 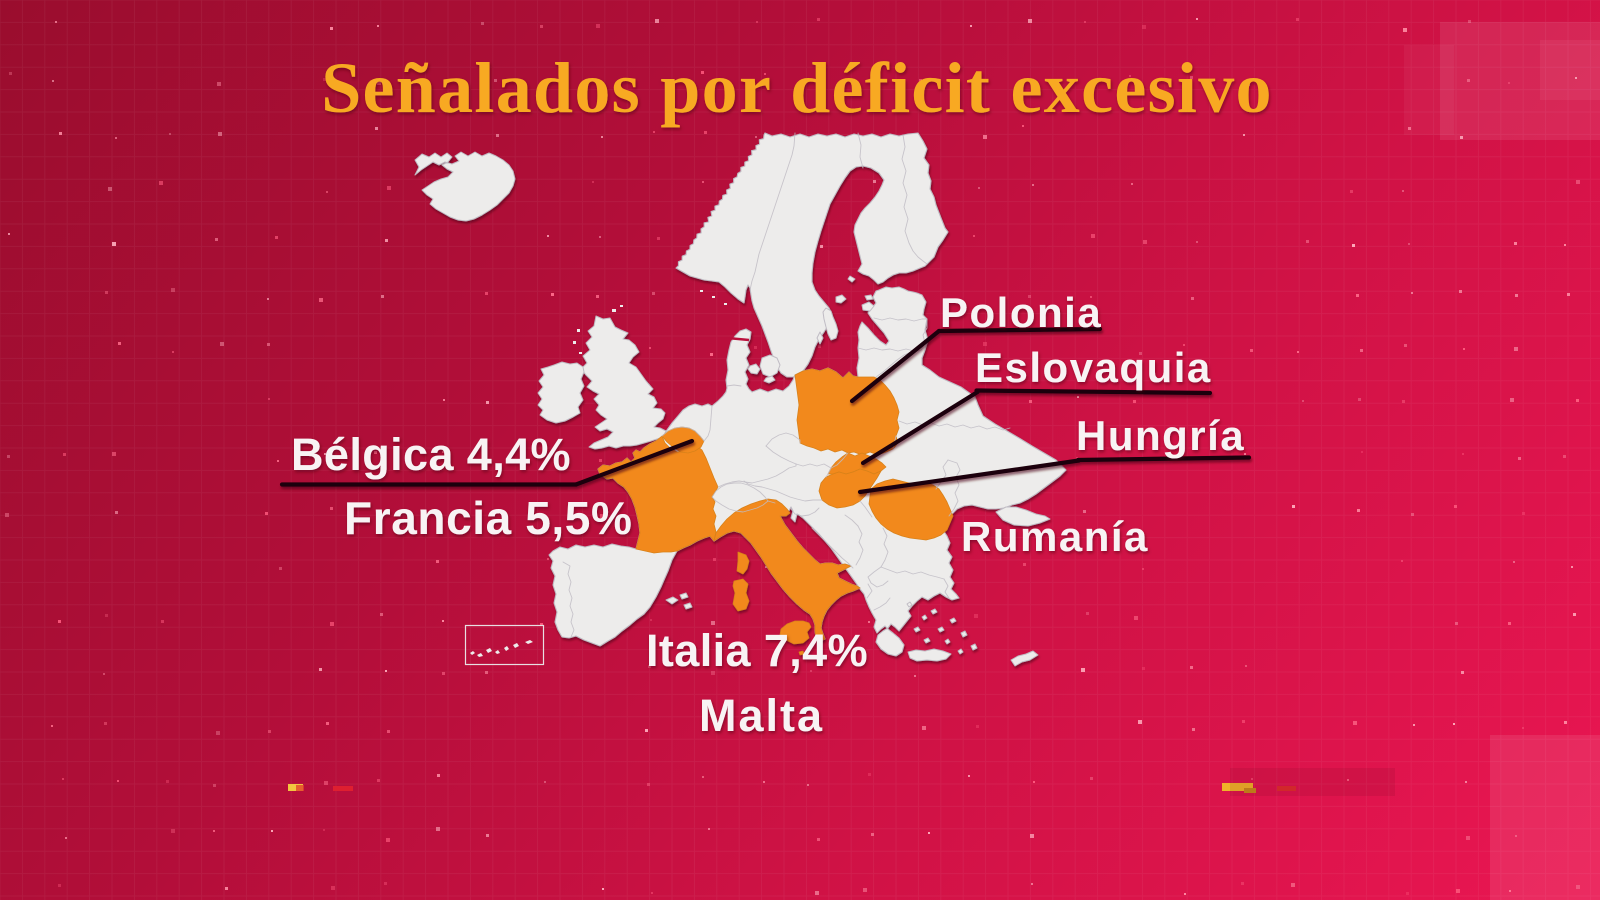 What do you see at coordinates (797, 88) in the screenshot?
I see `svg-text: Señalados por déficit excesivo` at bounding box center [797, 88].